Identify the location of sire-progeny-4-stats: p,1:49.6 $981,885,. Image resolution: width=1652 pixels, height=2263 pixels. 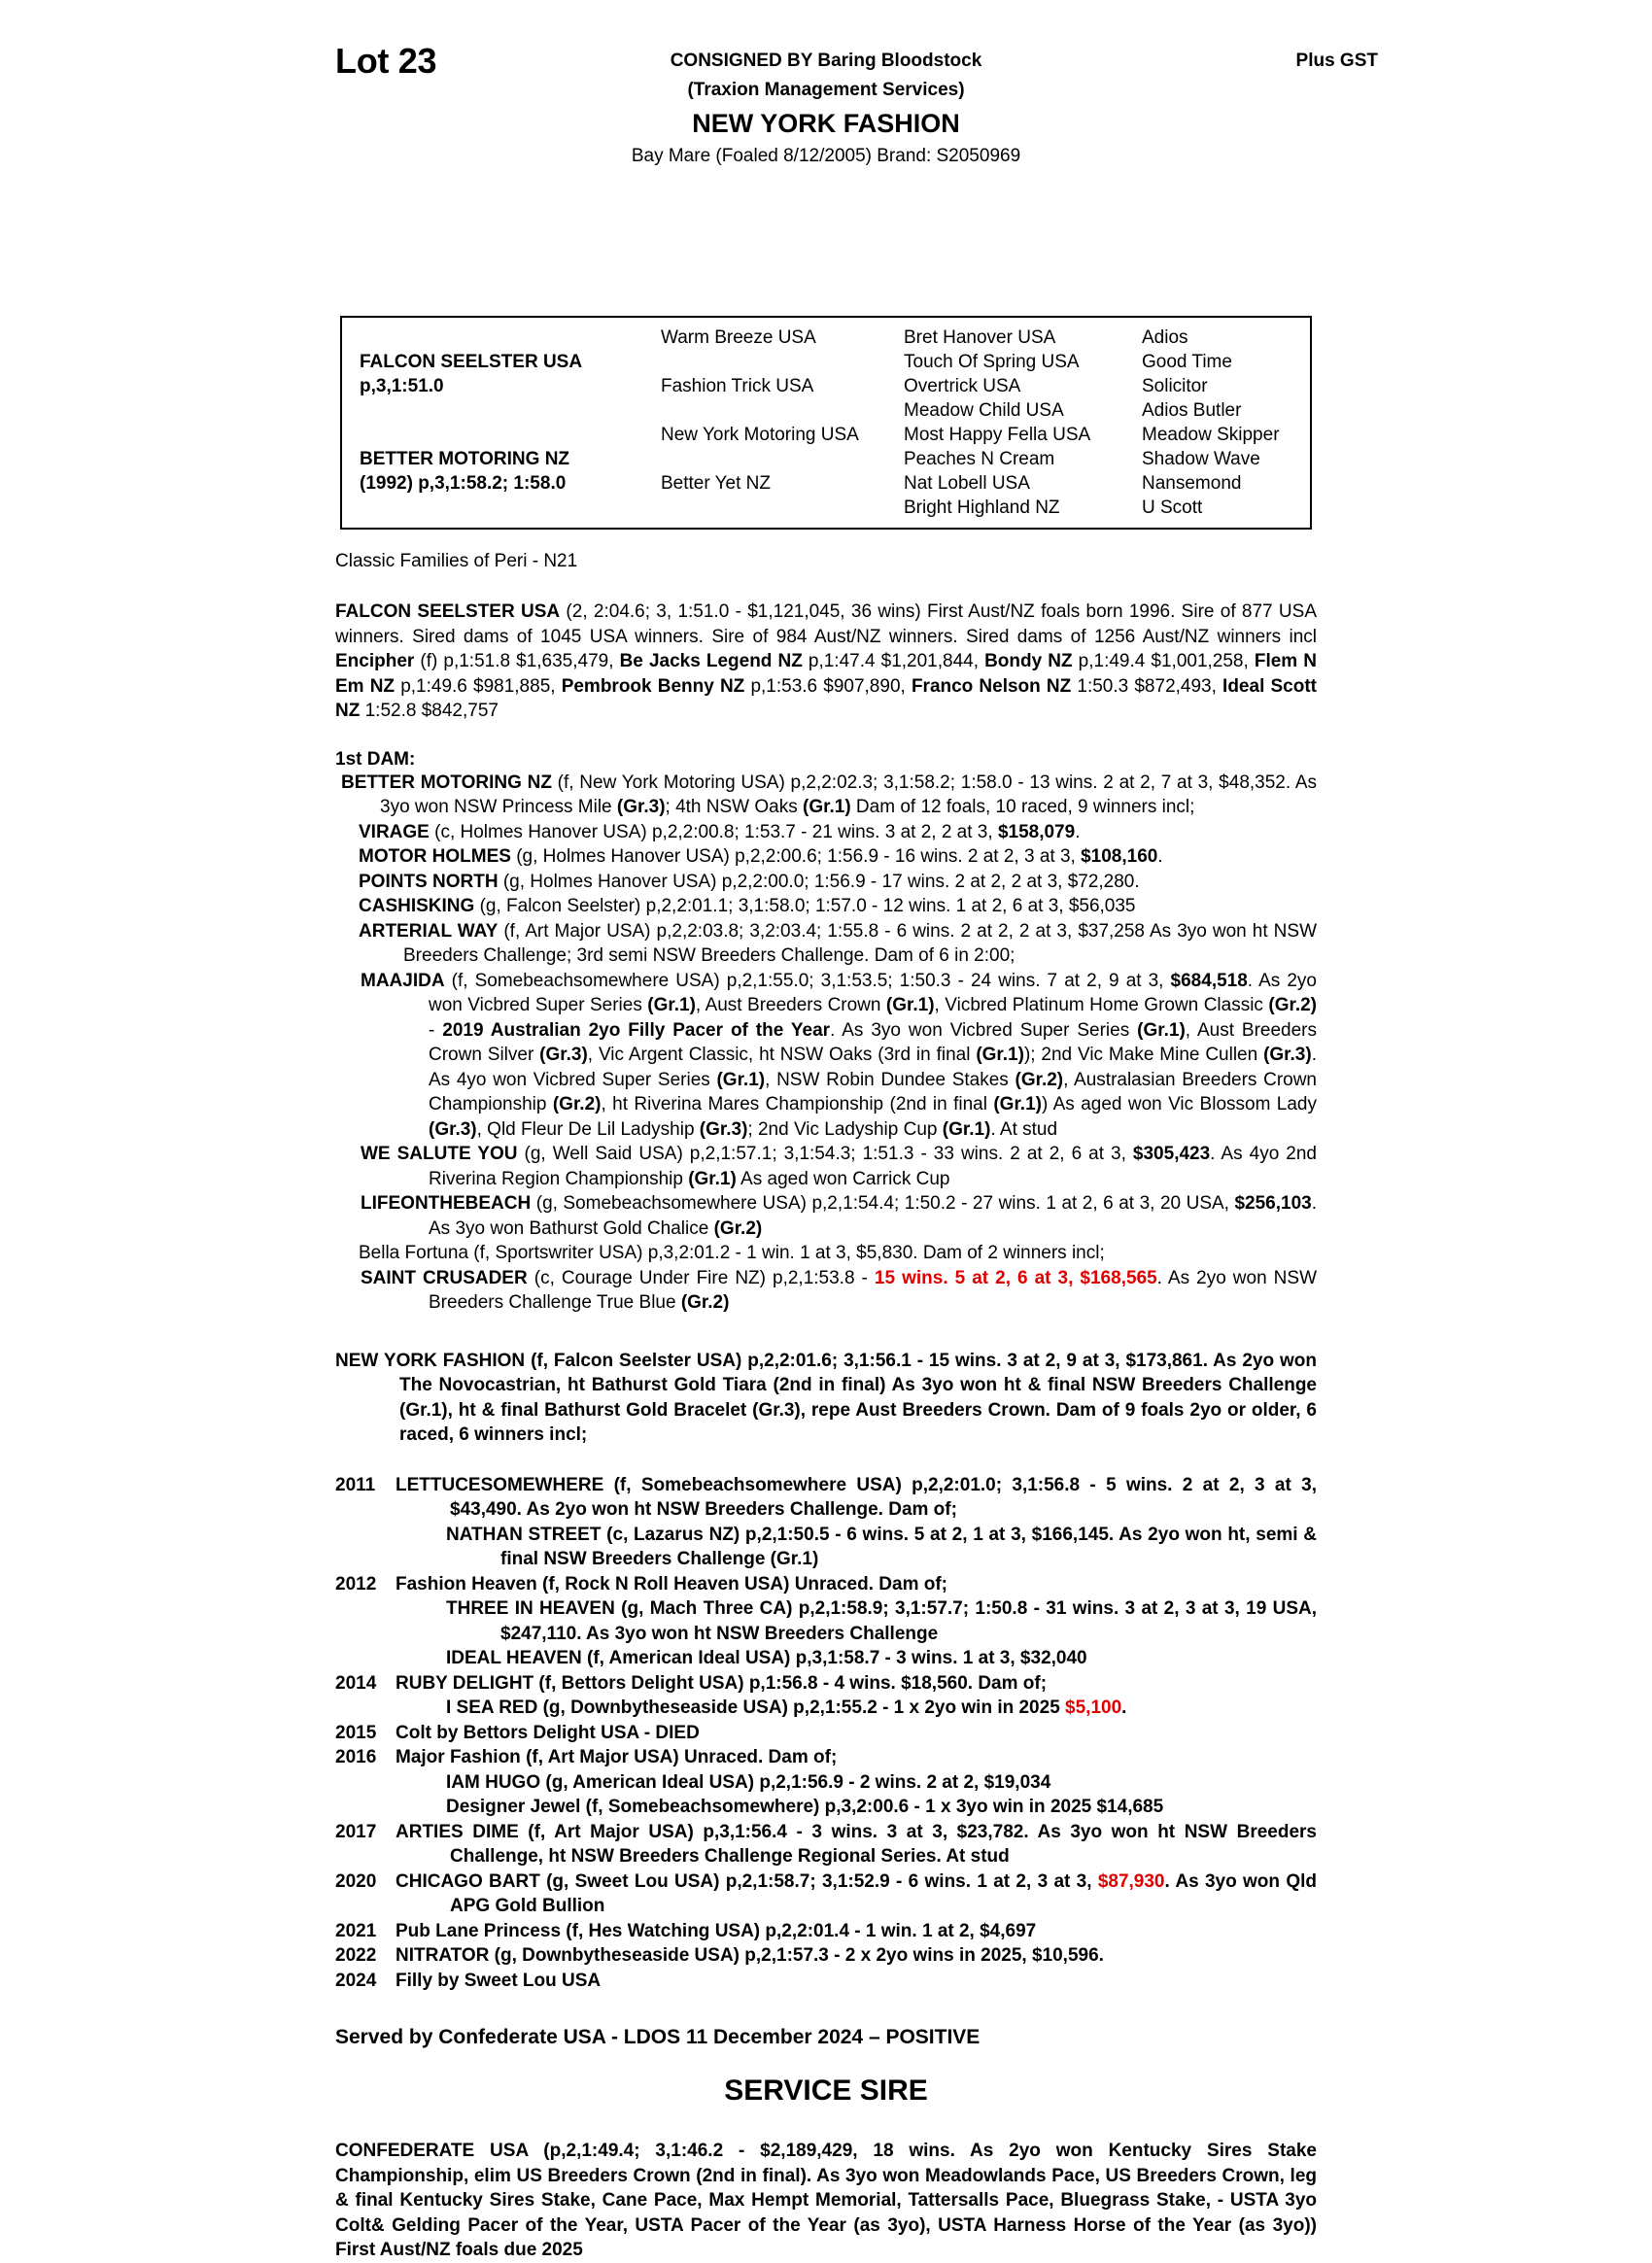
(478, 686).